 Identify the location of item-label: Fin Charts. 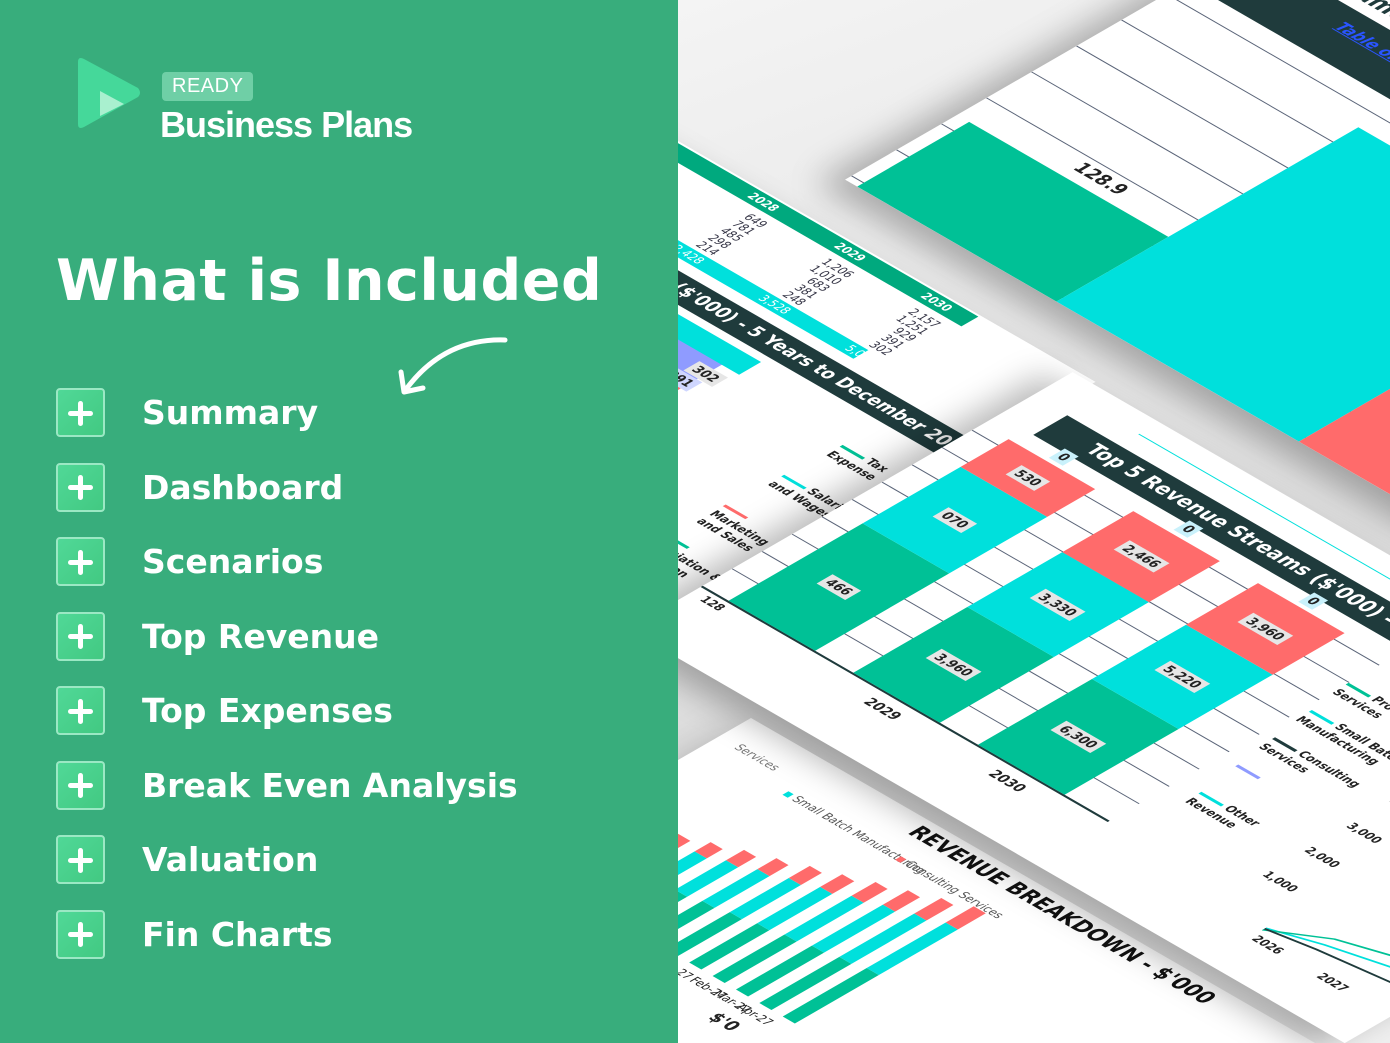
(237, 934).